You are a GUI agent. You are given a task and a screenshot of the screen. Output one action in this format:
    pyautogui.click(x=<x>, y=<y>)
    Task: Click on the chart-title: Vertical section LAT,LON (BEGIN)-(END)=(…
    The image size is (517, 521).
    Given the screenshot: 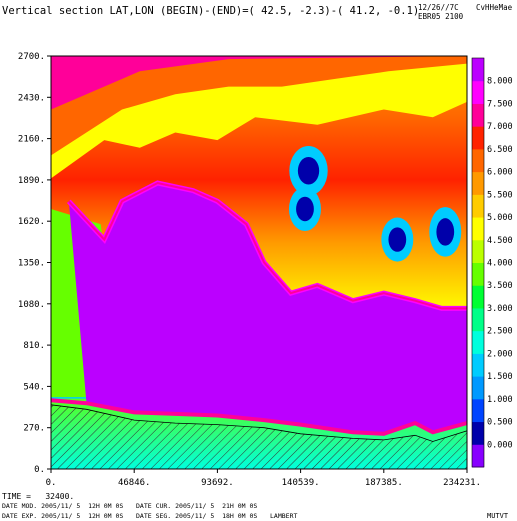 What is the action you would take?
    pyautogui.click(x=210, y=11)
    